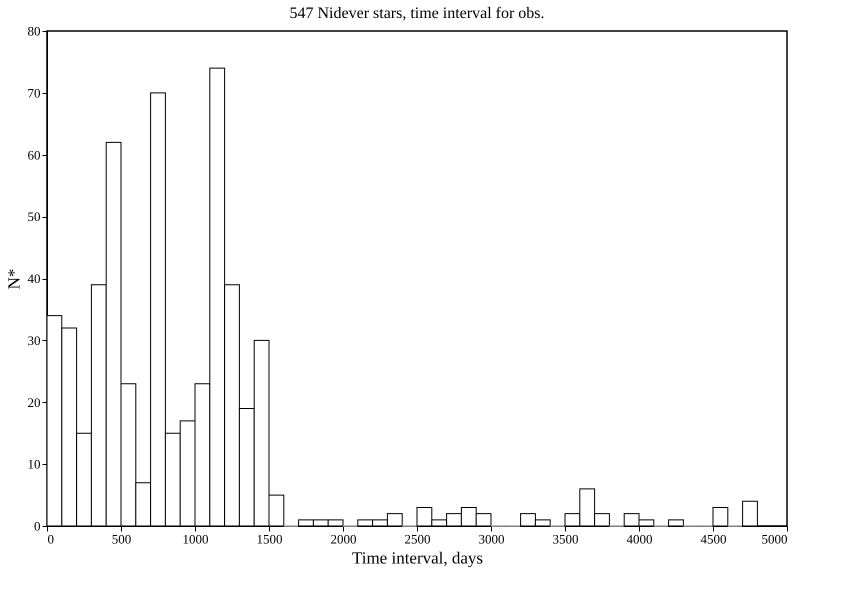 The height and width of the screenshot is (605, 853). What do you see at coordinates (417, 13) in the screenshot?
I see `chart-title: 547 Nidever stars, time interval for obs.` at bounding box center [417, 13].